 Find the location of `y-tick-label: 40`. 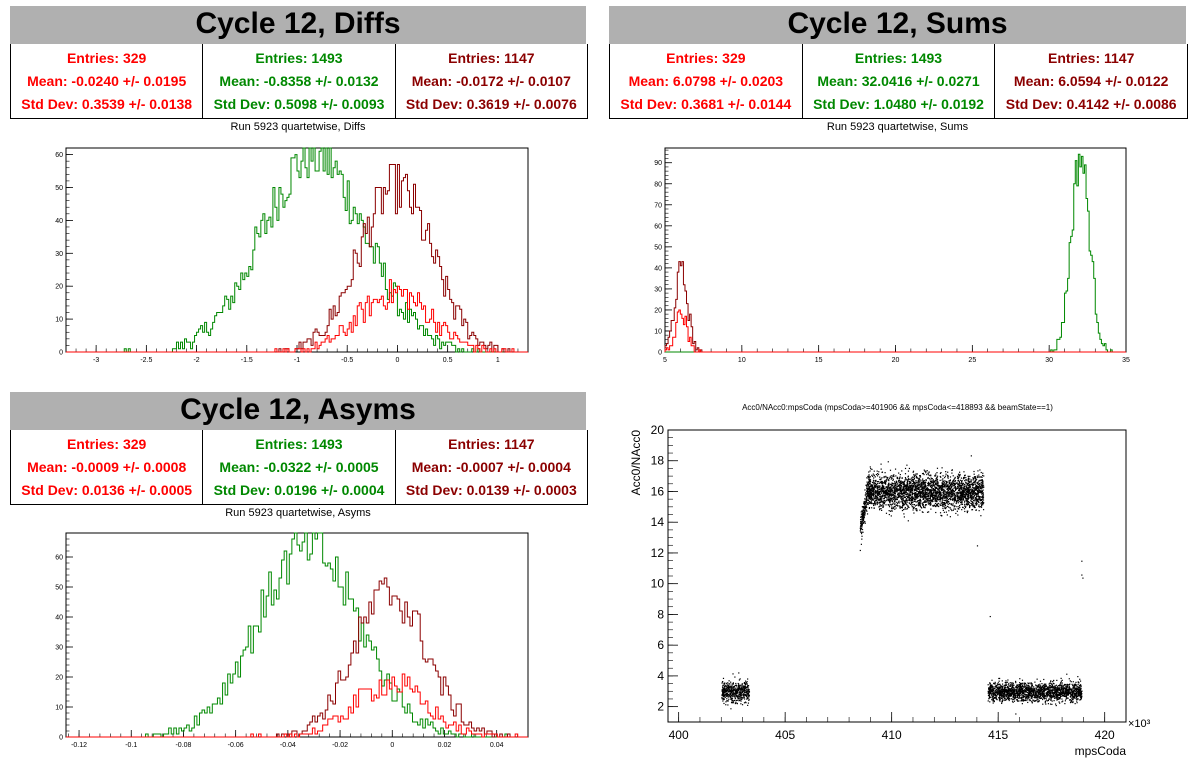

y-tick-label: 40 is located at coordinates (59, 618).